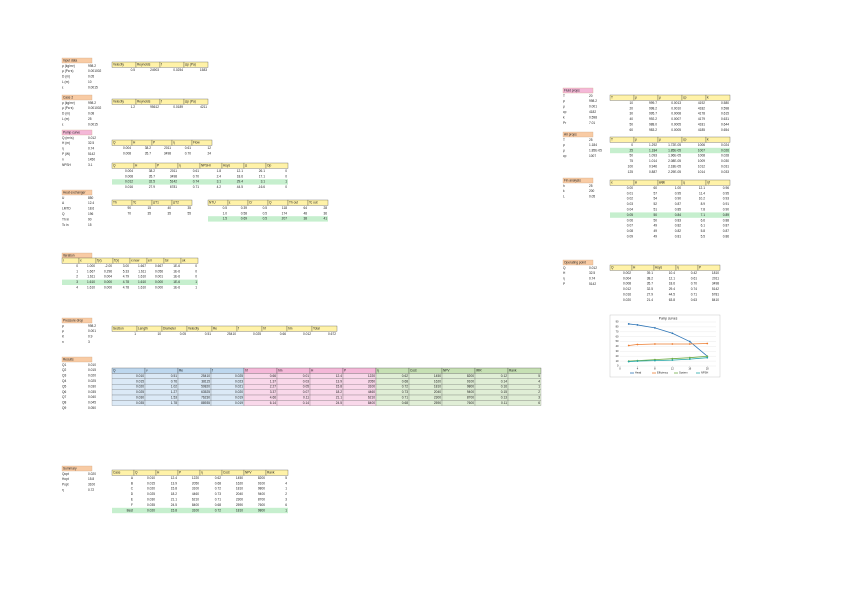  What do you see at coordinates (708, 140) in the screenshot?
I see `header-text: k` at bounding box center [708, 140].